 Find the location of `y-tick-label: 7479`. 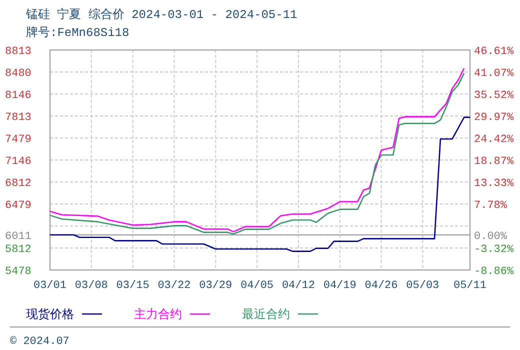

y-tick-label: 7479 is located at coordinates (18, 140).